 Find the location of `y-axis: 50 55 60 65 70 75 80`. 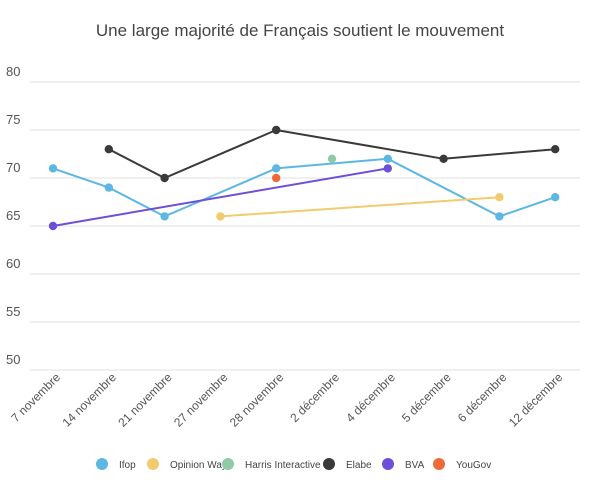

y-axis: 50 55 60 65 70 75 80 is located at coordinates (13, 215).